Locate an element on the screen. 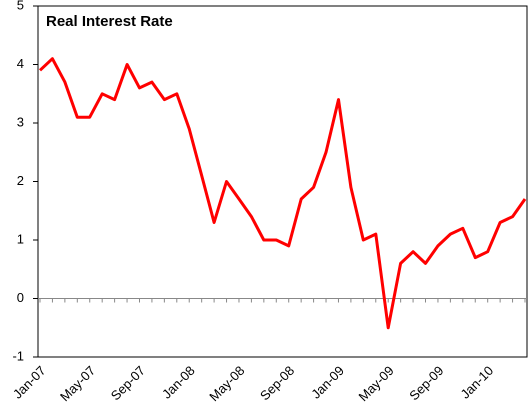  x-tick-label: Jan-09 is located at coordinates (327, 382).